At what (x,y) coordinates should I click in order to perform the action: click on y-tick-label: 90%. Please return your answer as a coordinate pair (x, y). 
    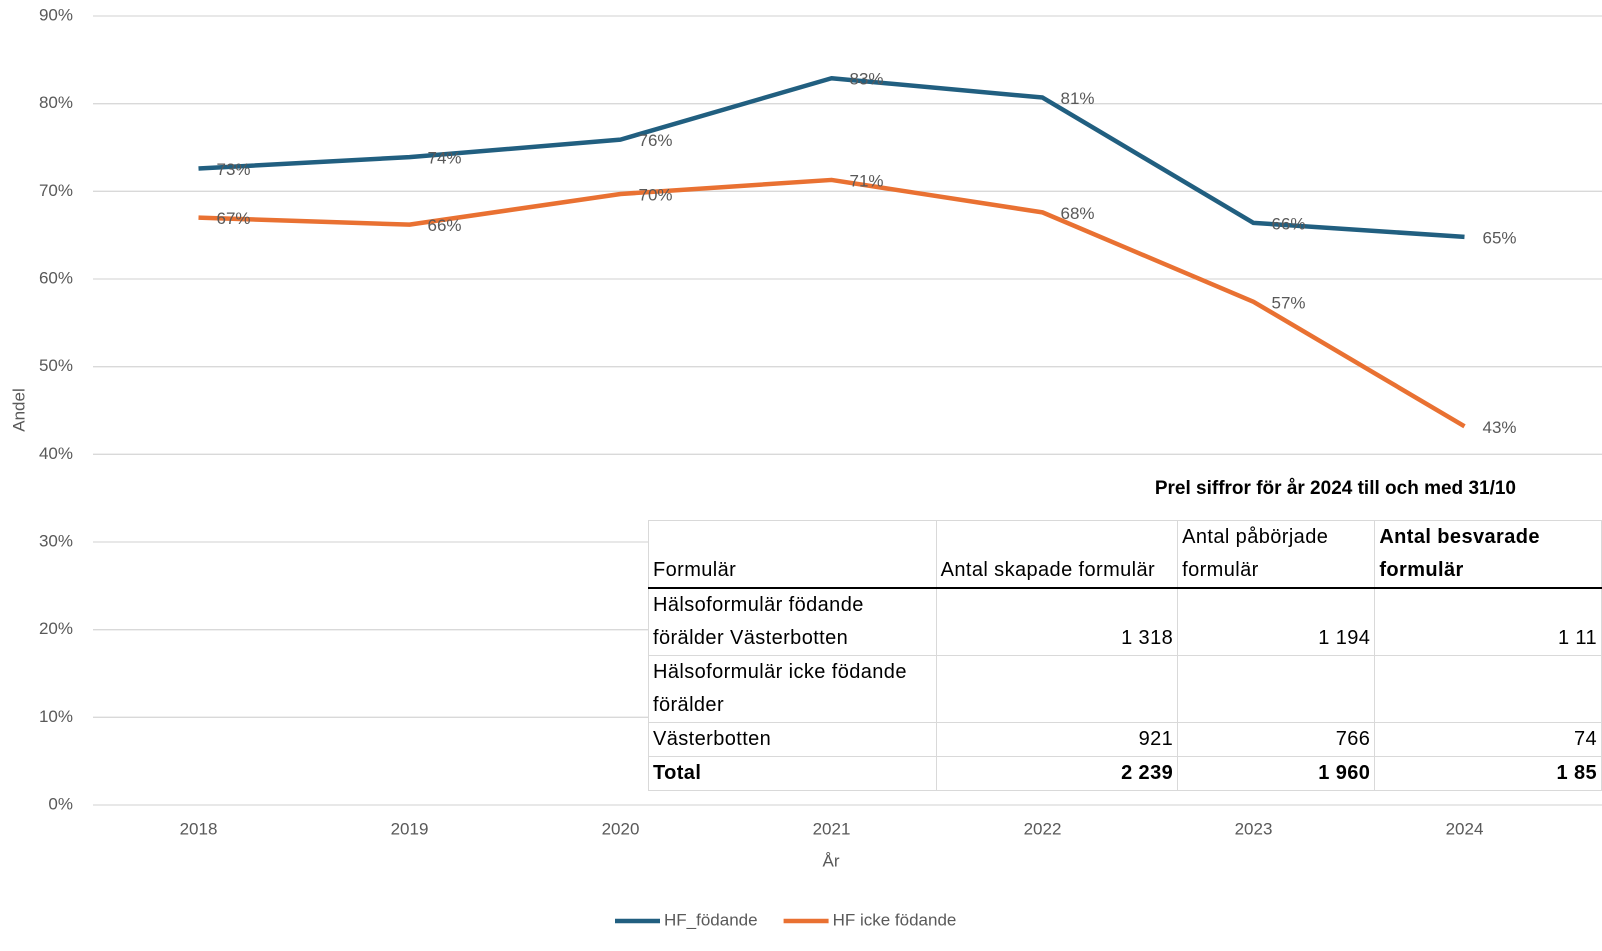
    Looking at the image, I should click on (56, 14).